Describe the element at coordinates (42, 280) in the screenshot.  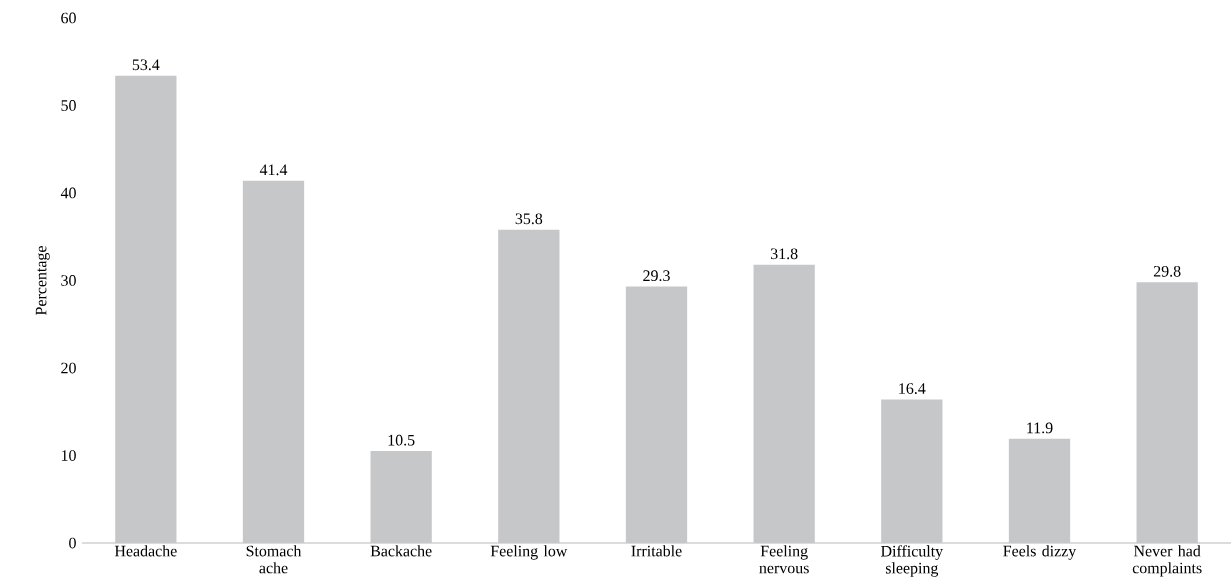
I see `y-axis-title: Percentage` at that location.